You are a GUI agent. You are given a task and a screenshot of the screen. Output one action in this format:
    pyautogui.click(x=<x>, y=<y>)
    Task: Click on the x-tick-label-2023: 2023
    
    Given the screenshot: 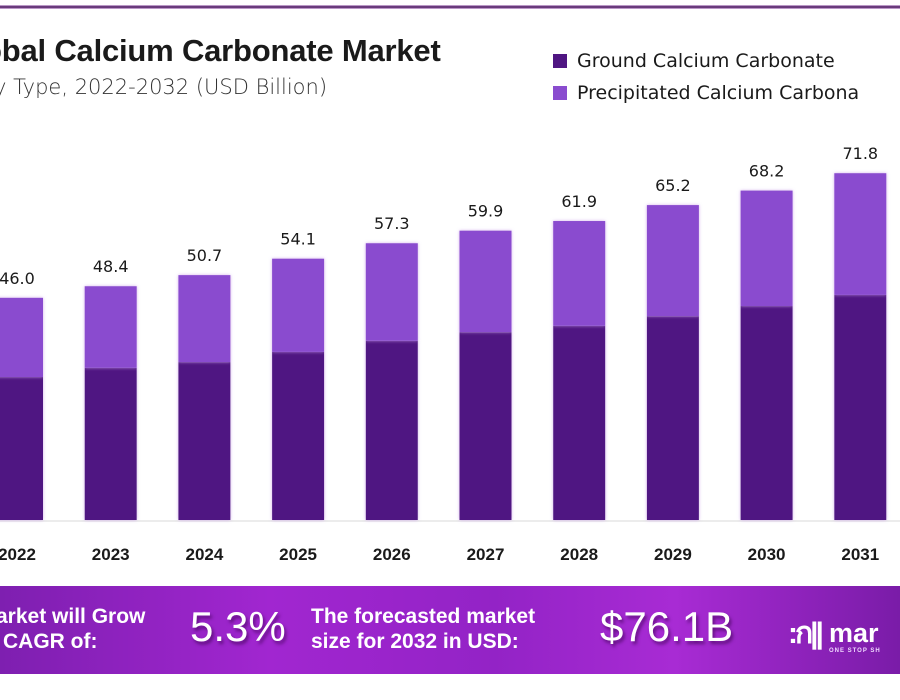 What is the action you would take?
    pyautogui.click(x=111, y=554)
    